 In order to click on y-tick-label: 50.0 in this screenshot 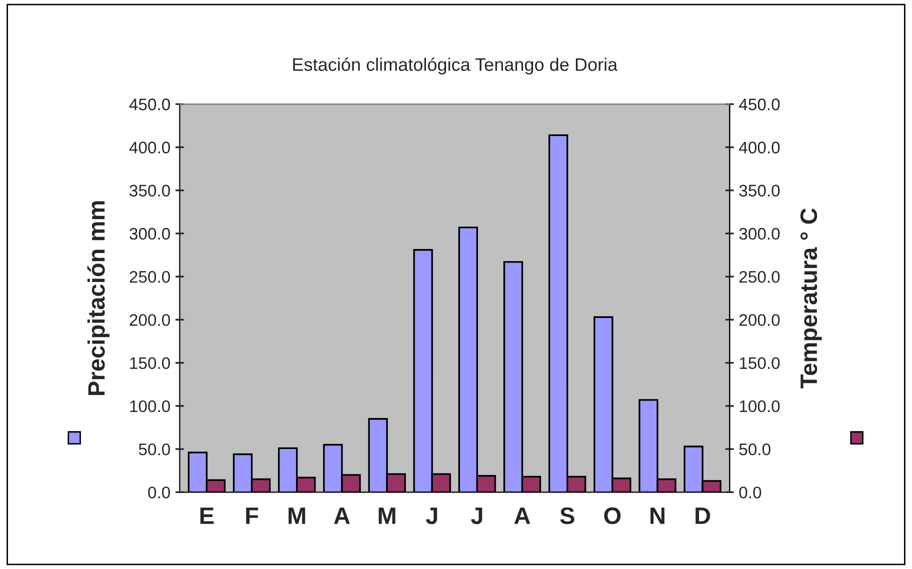, I will do `click(154, 449)`.